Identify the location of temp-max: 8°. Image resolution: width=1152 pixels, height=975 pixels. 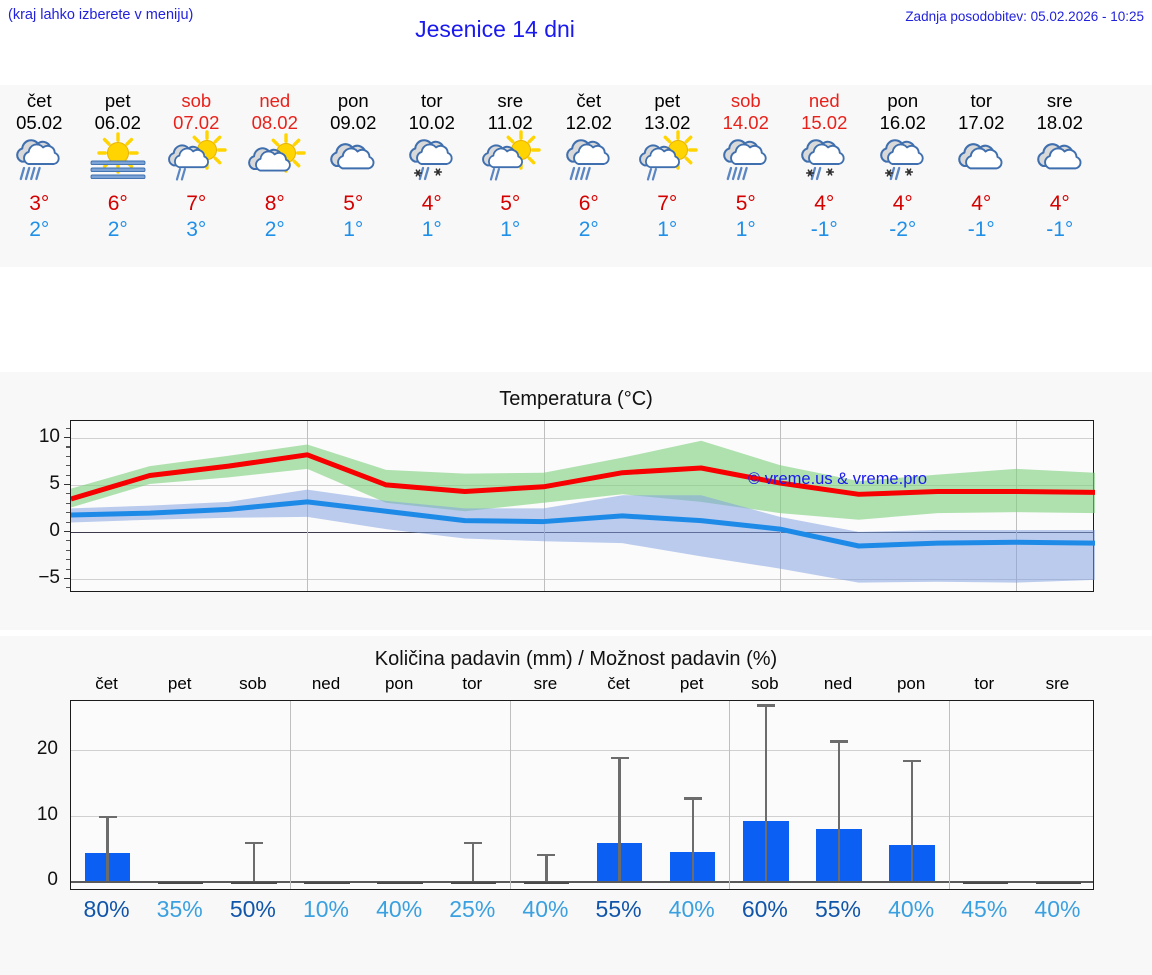
(274, 203).